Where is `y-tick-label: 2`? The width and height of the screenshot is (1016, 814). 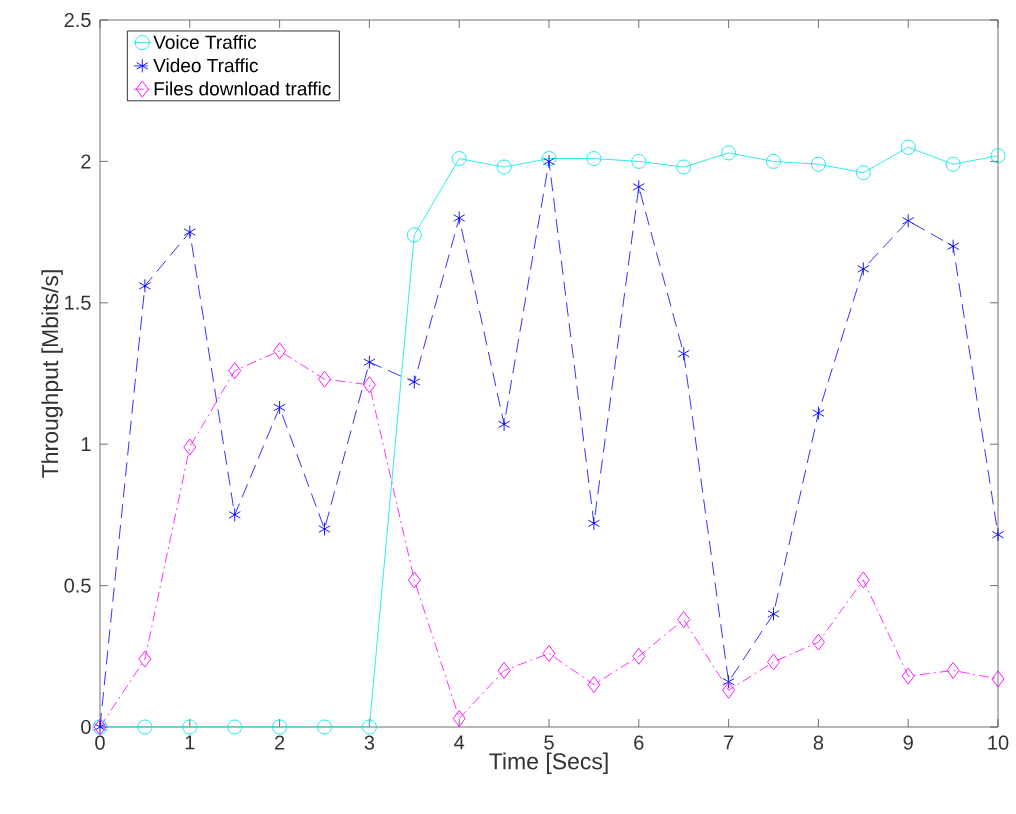
y-tick-label: 2 is located at coordinates (86, 161).